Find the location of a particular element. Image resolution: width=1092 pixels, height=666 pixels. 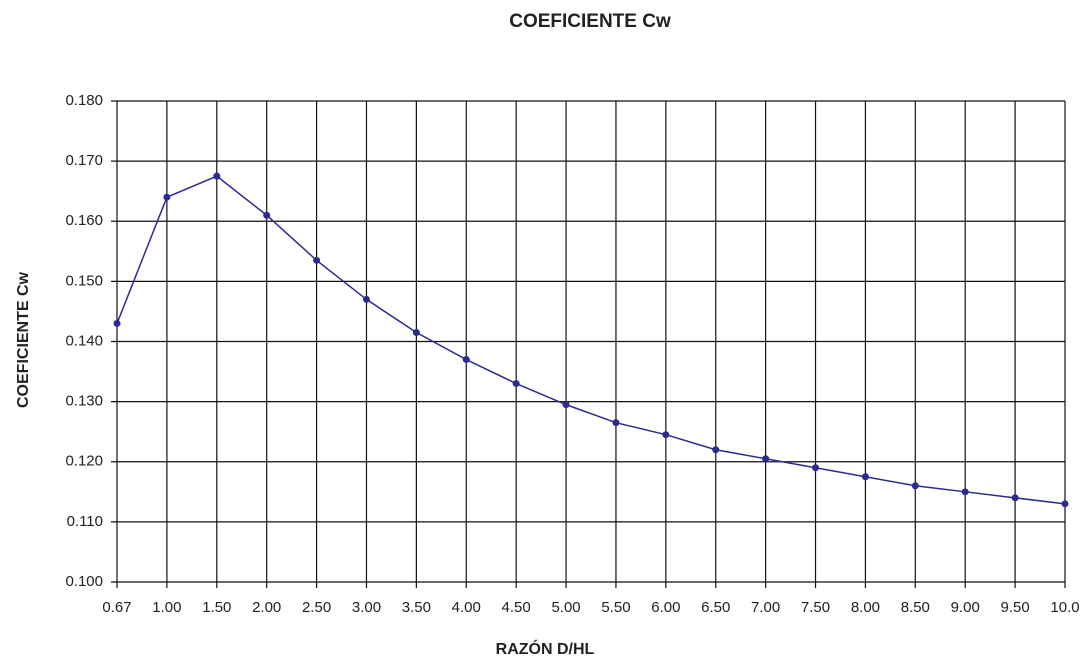

x-tick-label: 5.50 is located at coordinates (615, 607).